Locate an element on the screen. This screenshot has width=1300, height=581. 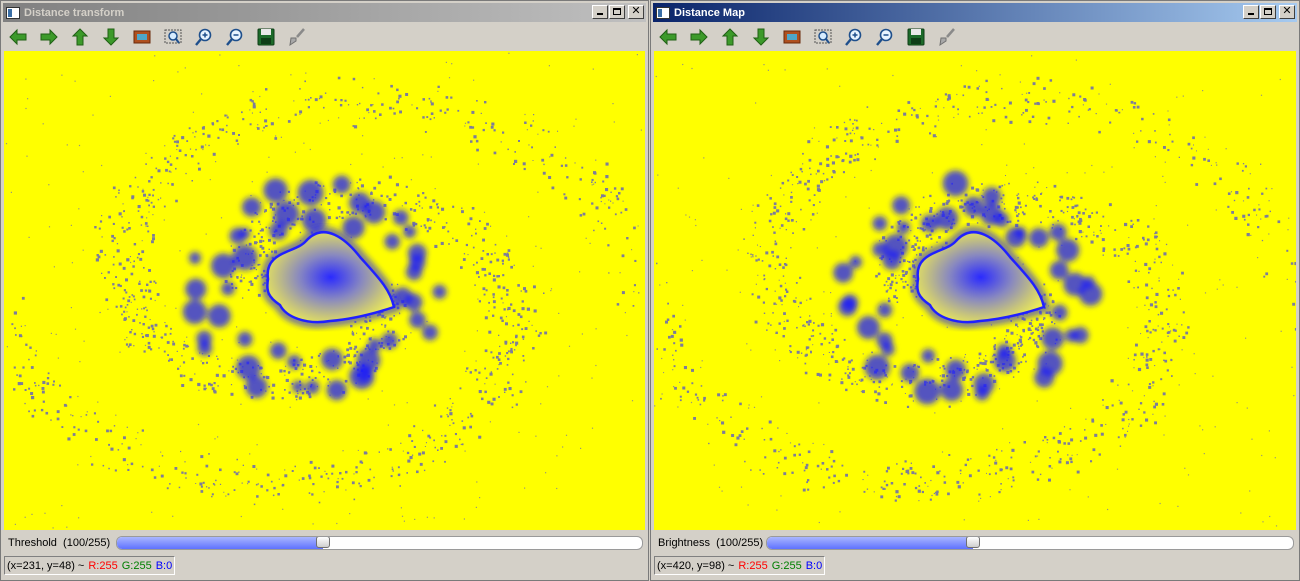
threshold-trackbar-row: Threshold (100/255) is located at coordinates (324, 543).